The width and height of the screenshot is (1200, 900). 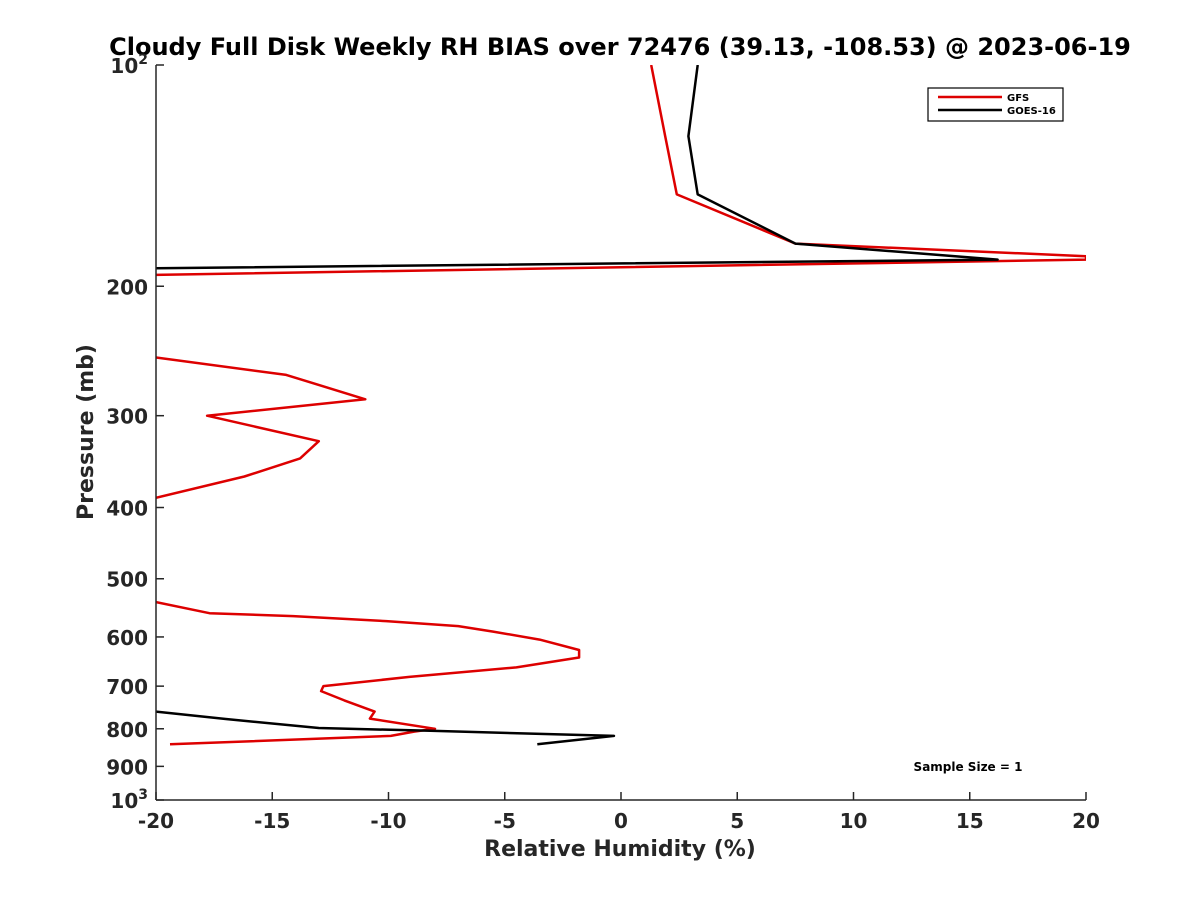 What do you see at coordinates (1031, 111) in the screenshot?
I see `legend-label-goes16: GOES-16` at bounding box center [1031, 111].